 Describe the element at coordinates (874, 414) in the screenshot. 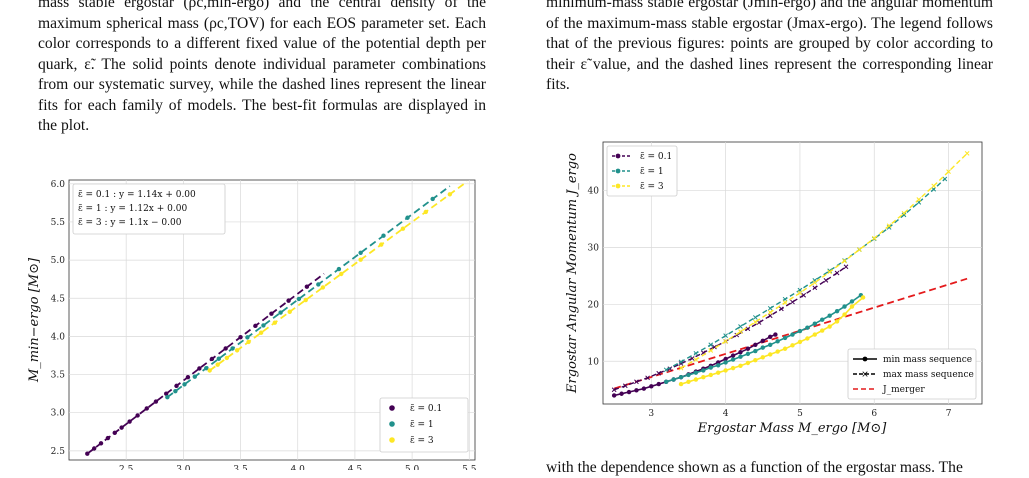

I see `x-tick-label: 6` at that location.